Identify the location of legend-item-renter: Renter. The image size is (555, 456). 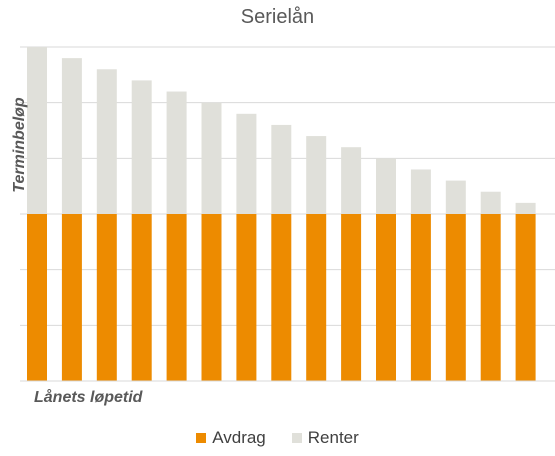
(325, 438).